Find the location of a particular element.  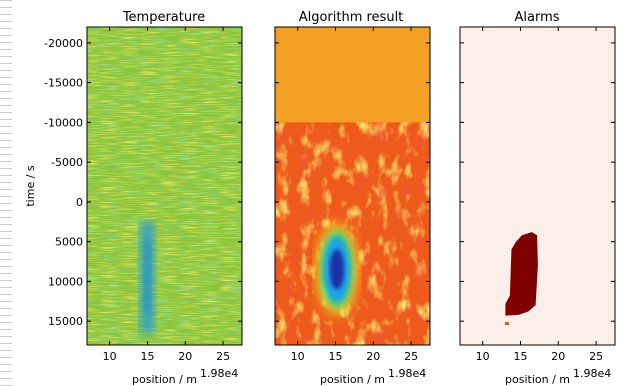

cool-band-core is located at coordinates (147, 277).